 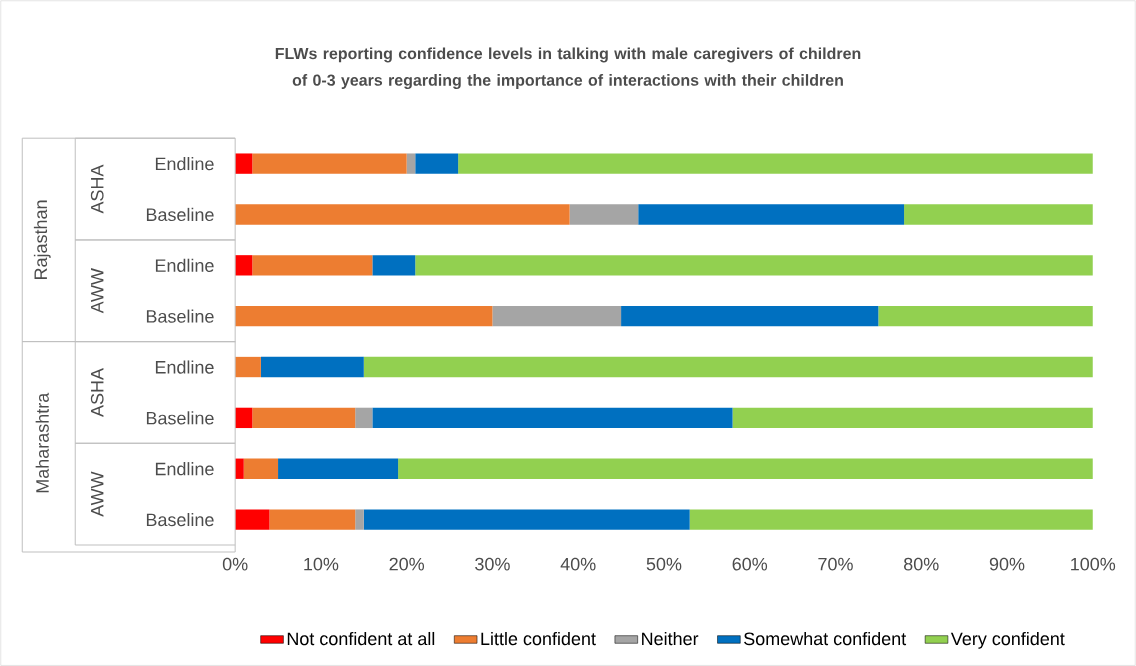 What do you see at coordinates (407, 564) in the screenshot?
I see `x-tick-label: 20%` at bounding box center [407, 564].